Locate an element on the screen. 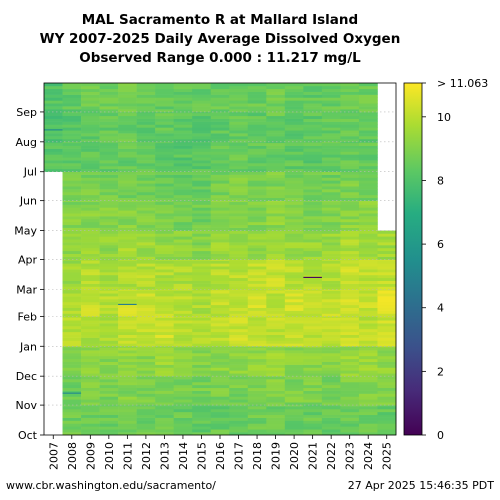 The image size is (500, 500). colorbar-tick-label: 6 is located at coordinates (440, 244).